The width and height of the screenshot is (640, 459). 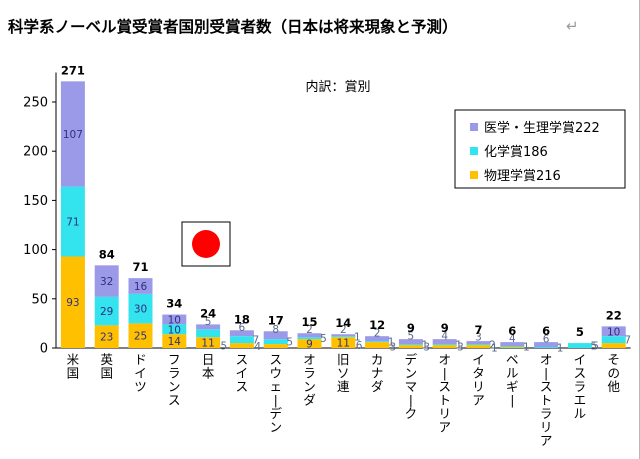 What do you see at coordinates (72, 303) in the screenshot?
I see `segment-label: 93` at bounding box center [72, 303].